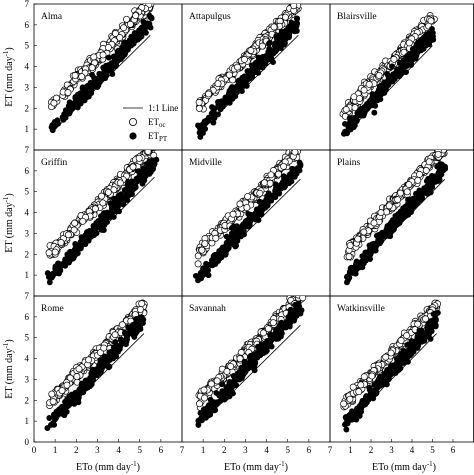 This screenshot has height=475, width=474. I want to click on x-tick-label: 3, so click(97, 450).